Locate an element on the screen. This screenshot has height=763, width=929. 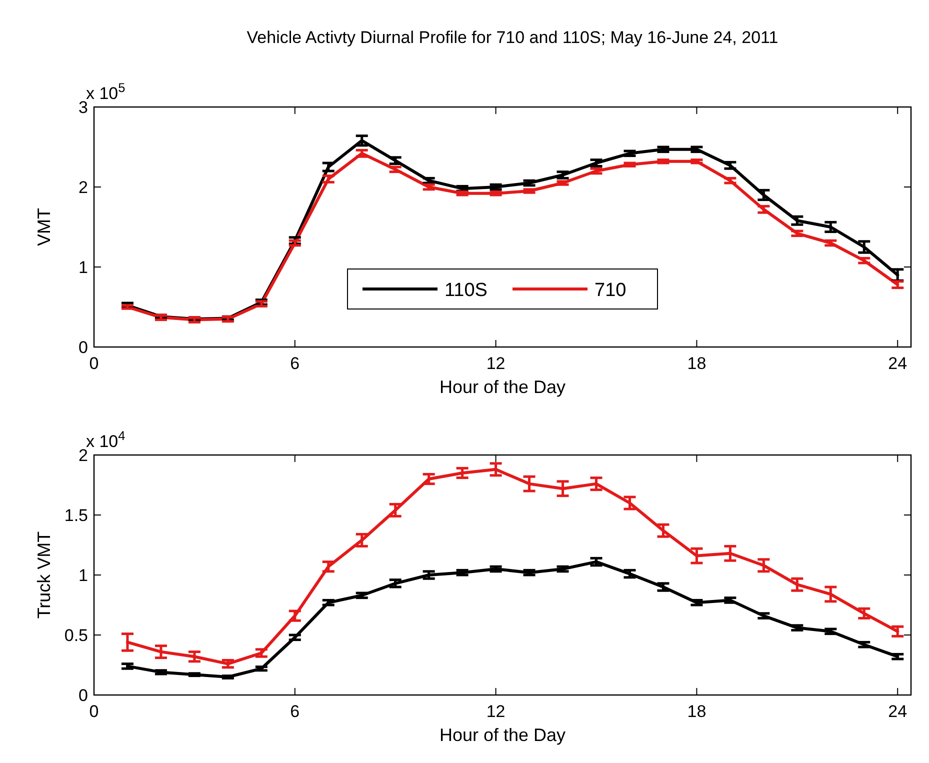
text: x 10$^{5}$ is located at coordinates (106, 91).